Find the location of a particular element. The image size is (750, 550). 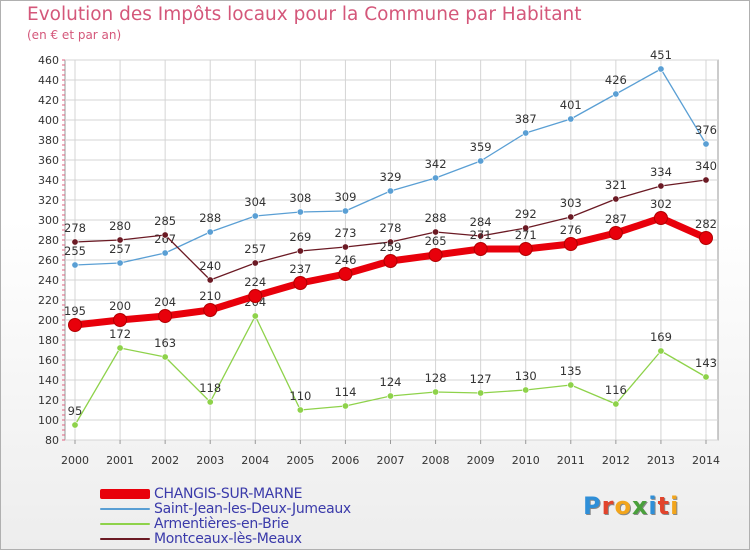

data-label: 172 is located at coordinates (120, 334).